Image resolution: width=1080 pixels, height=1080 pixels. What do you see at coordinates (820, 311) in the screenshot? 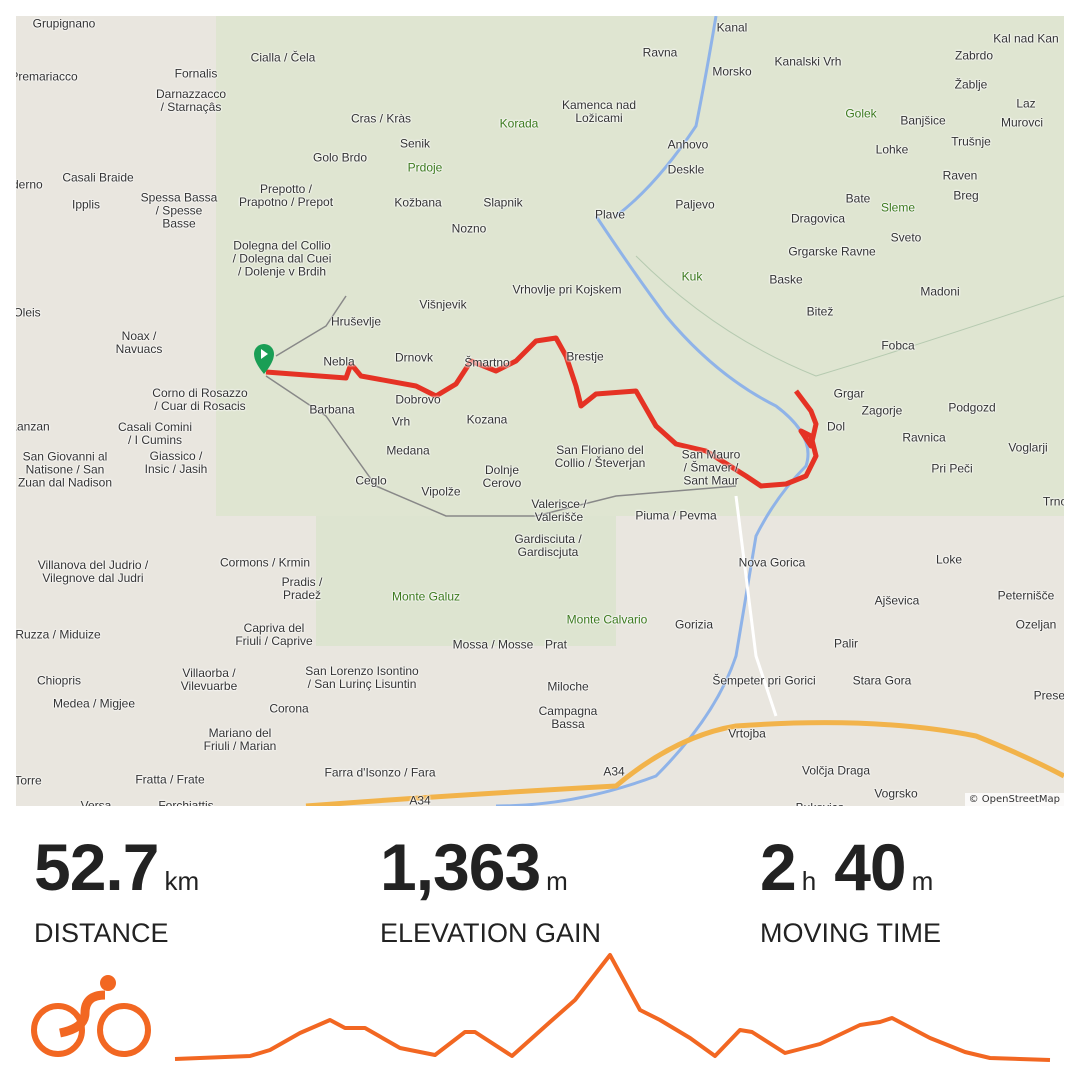
I see `place-label: Bitež` at bounding box center [820, 311].